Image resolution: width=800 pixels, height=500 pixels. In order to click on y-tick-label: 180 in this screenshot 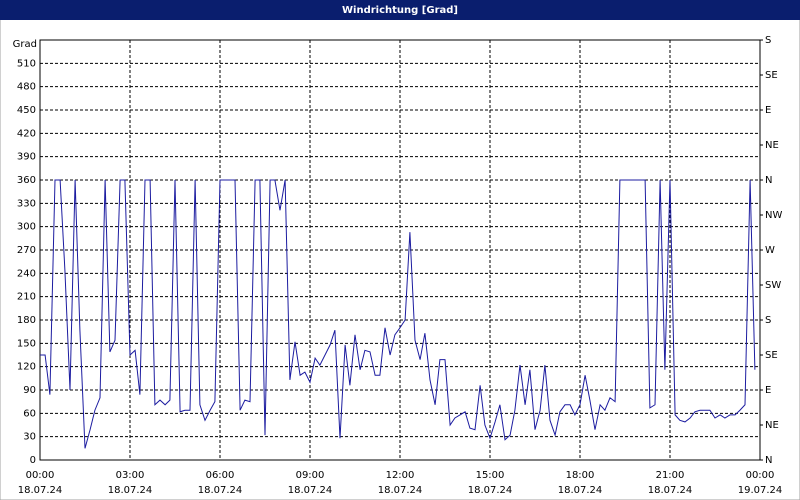, I will do `click(26, 320)`.